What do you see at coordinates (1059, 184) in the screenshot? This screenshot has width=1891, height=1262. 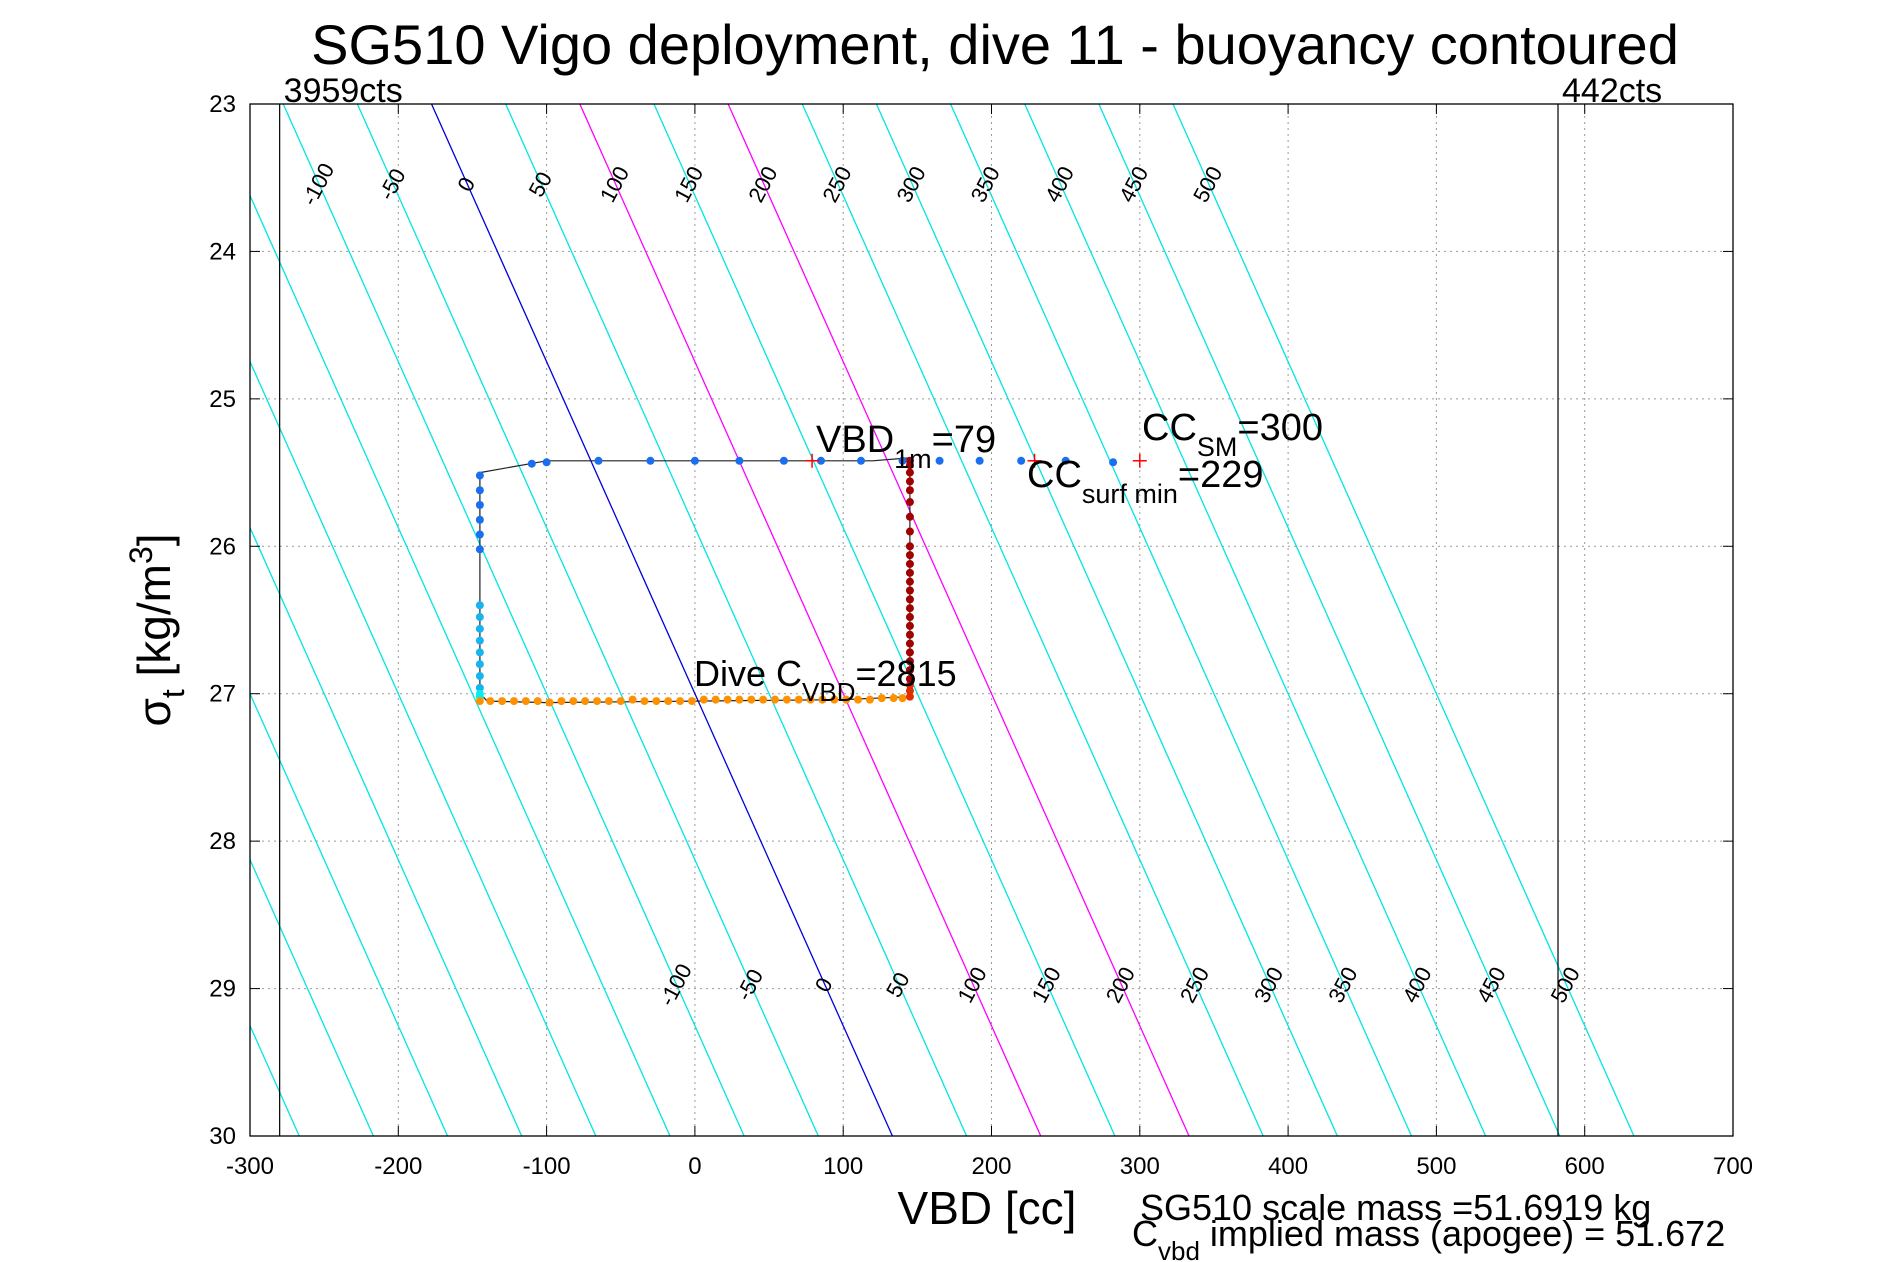 I see `contour-label-top: 400` at bounding box center [1059, 184].